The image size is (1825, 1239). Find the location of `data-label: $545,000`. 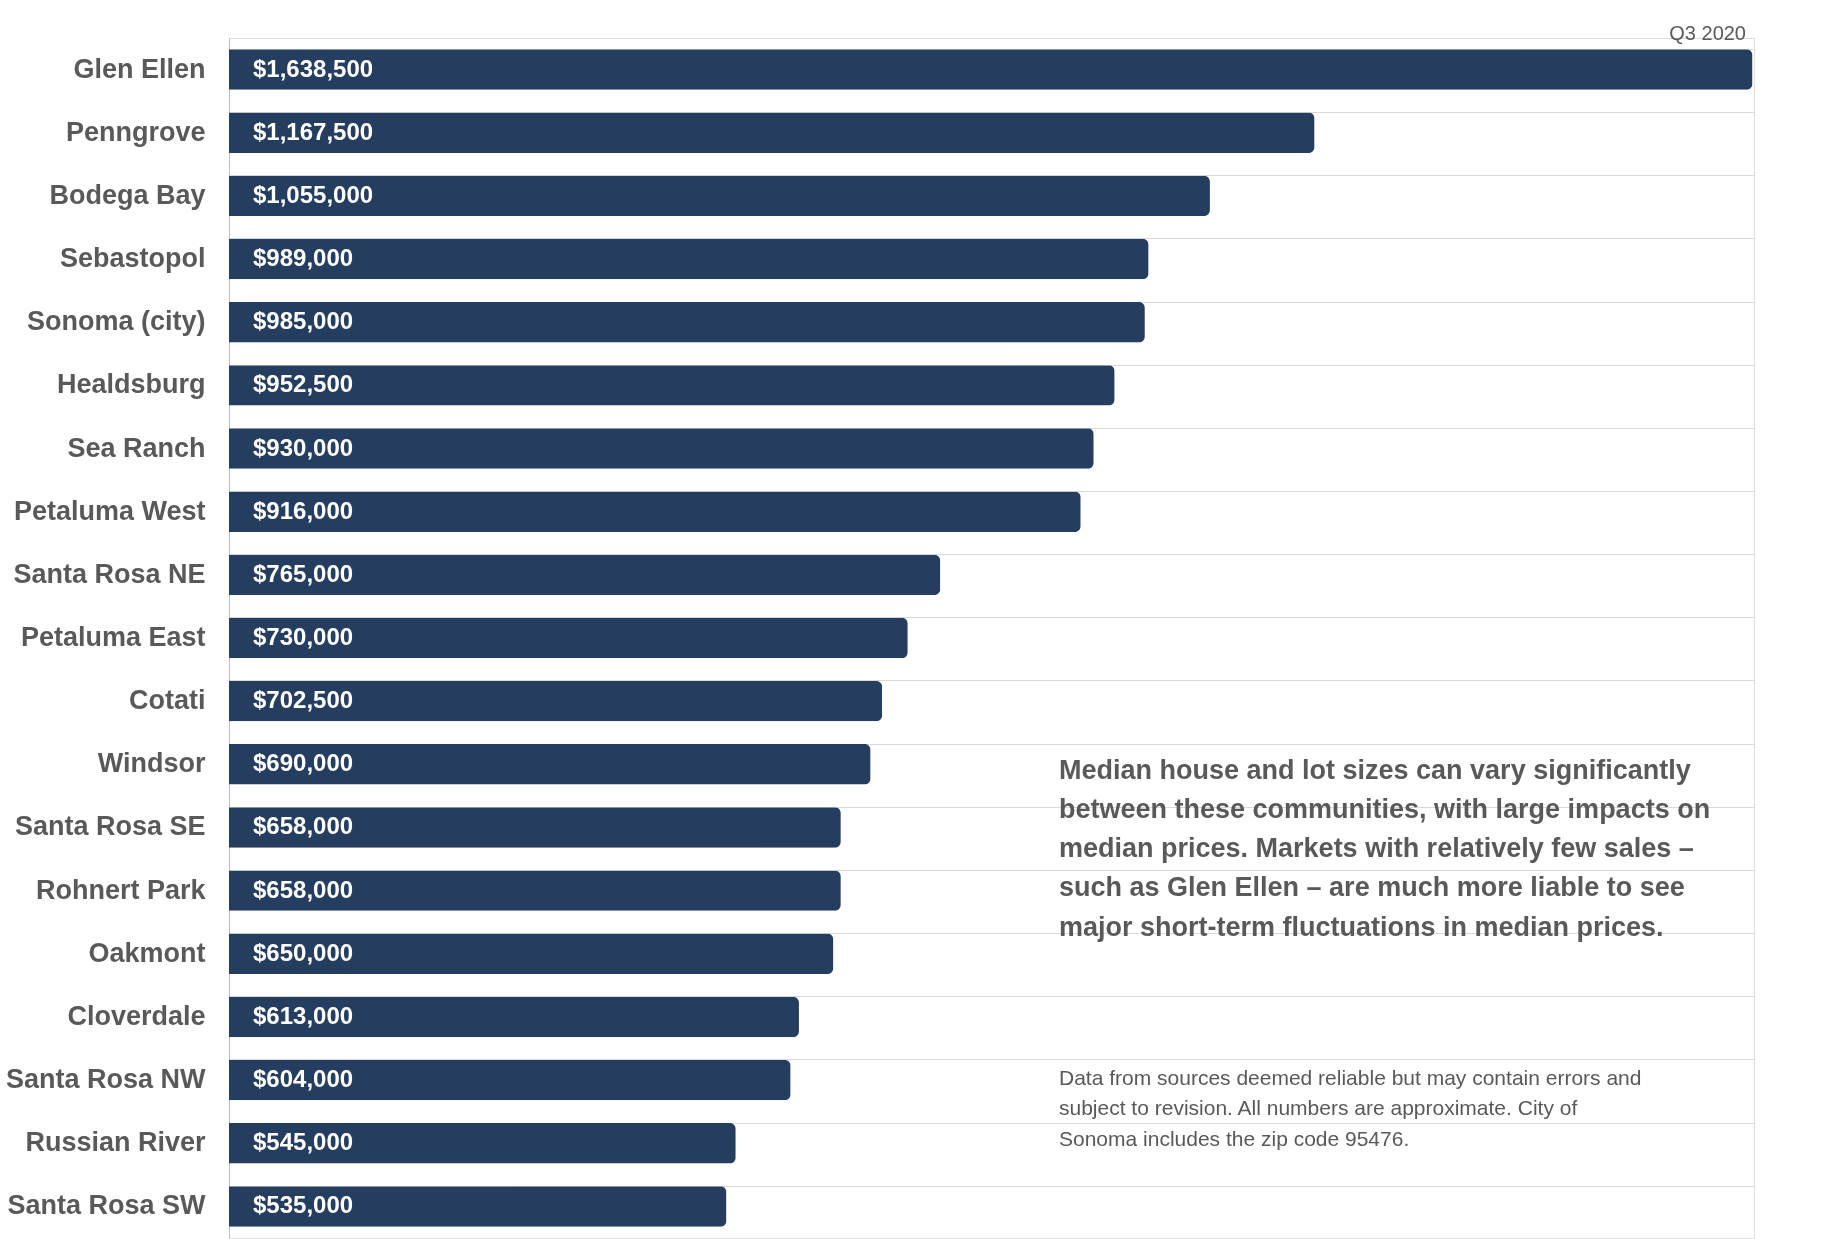

data-label: $545,000 is located at coordinates (303, 1142).